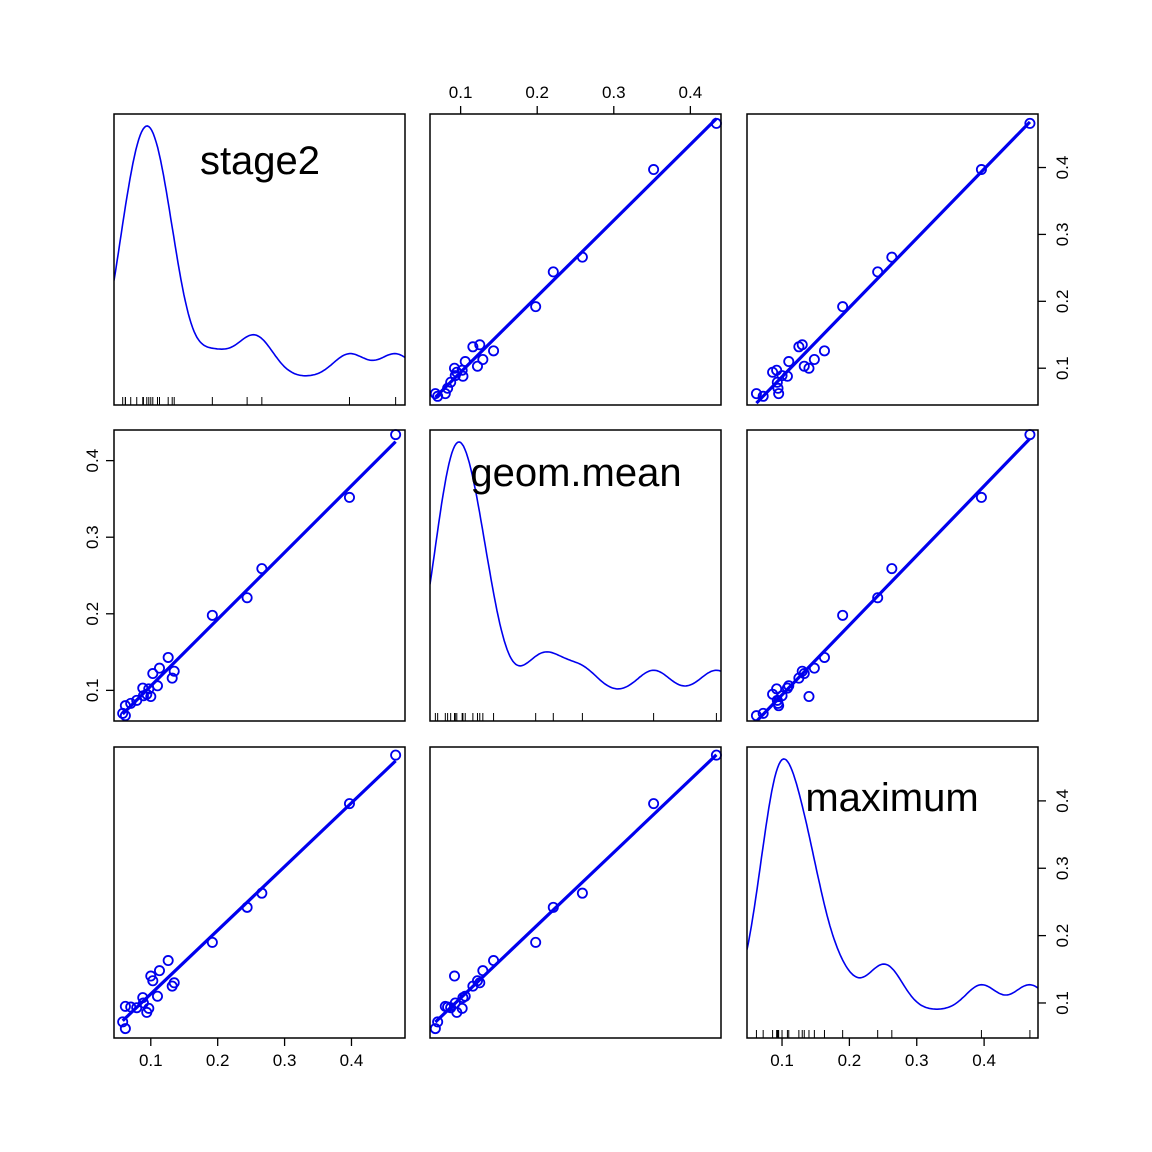 This screenshot has height=1152, width=1152. Describe the element at coordinates (480, 345) in the screenshot. I see `point-stage2-vs-geom.mean-15` at that location.